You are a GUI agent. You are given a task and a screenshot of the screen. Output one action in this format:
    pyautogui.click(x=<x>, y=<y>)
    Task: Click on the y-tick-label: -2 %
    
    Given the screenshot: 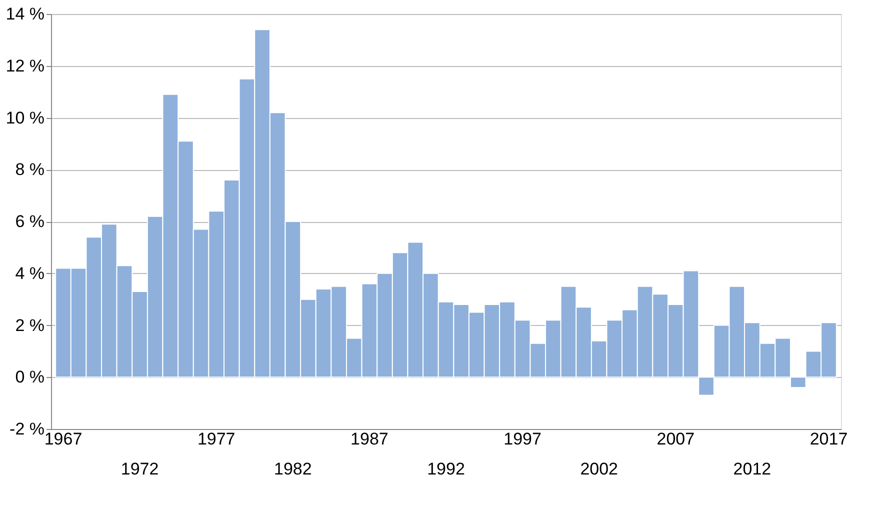 What is the action you would take?
    pyautogui.click(x=27, y=429)
    